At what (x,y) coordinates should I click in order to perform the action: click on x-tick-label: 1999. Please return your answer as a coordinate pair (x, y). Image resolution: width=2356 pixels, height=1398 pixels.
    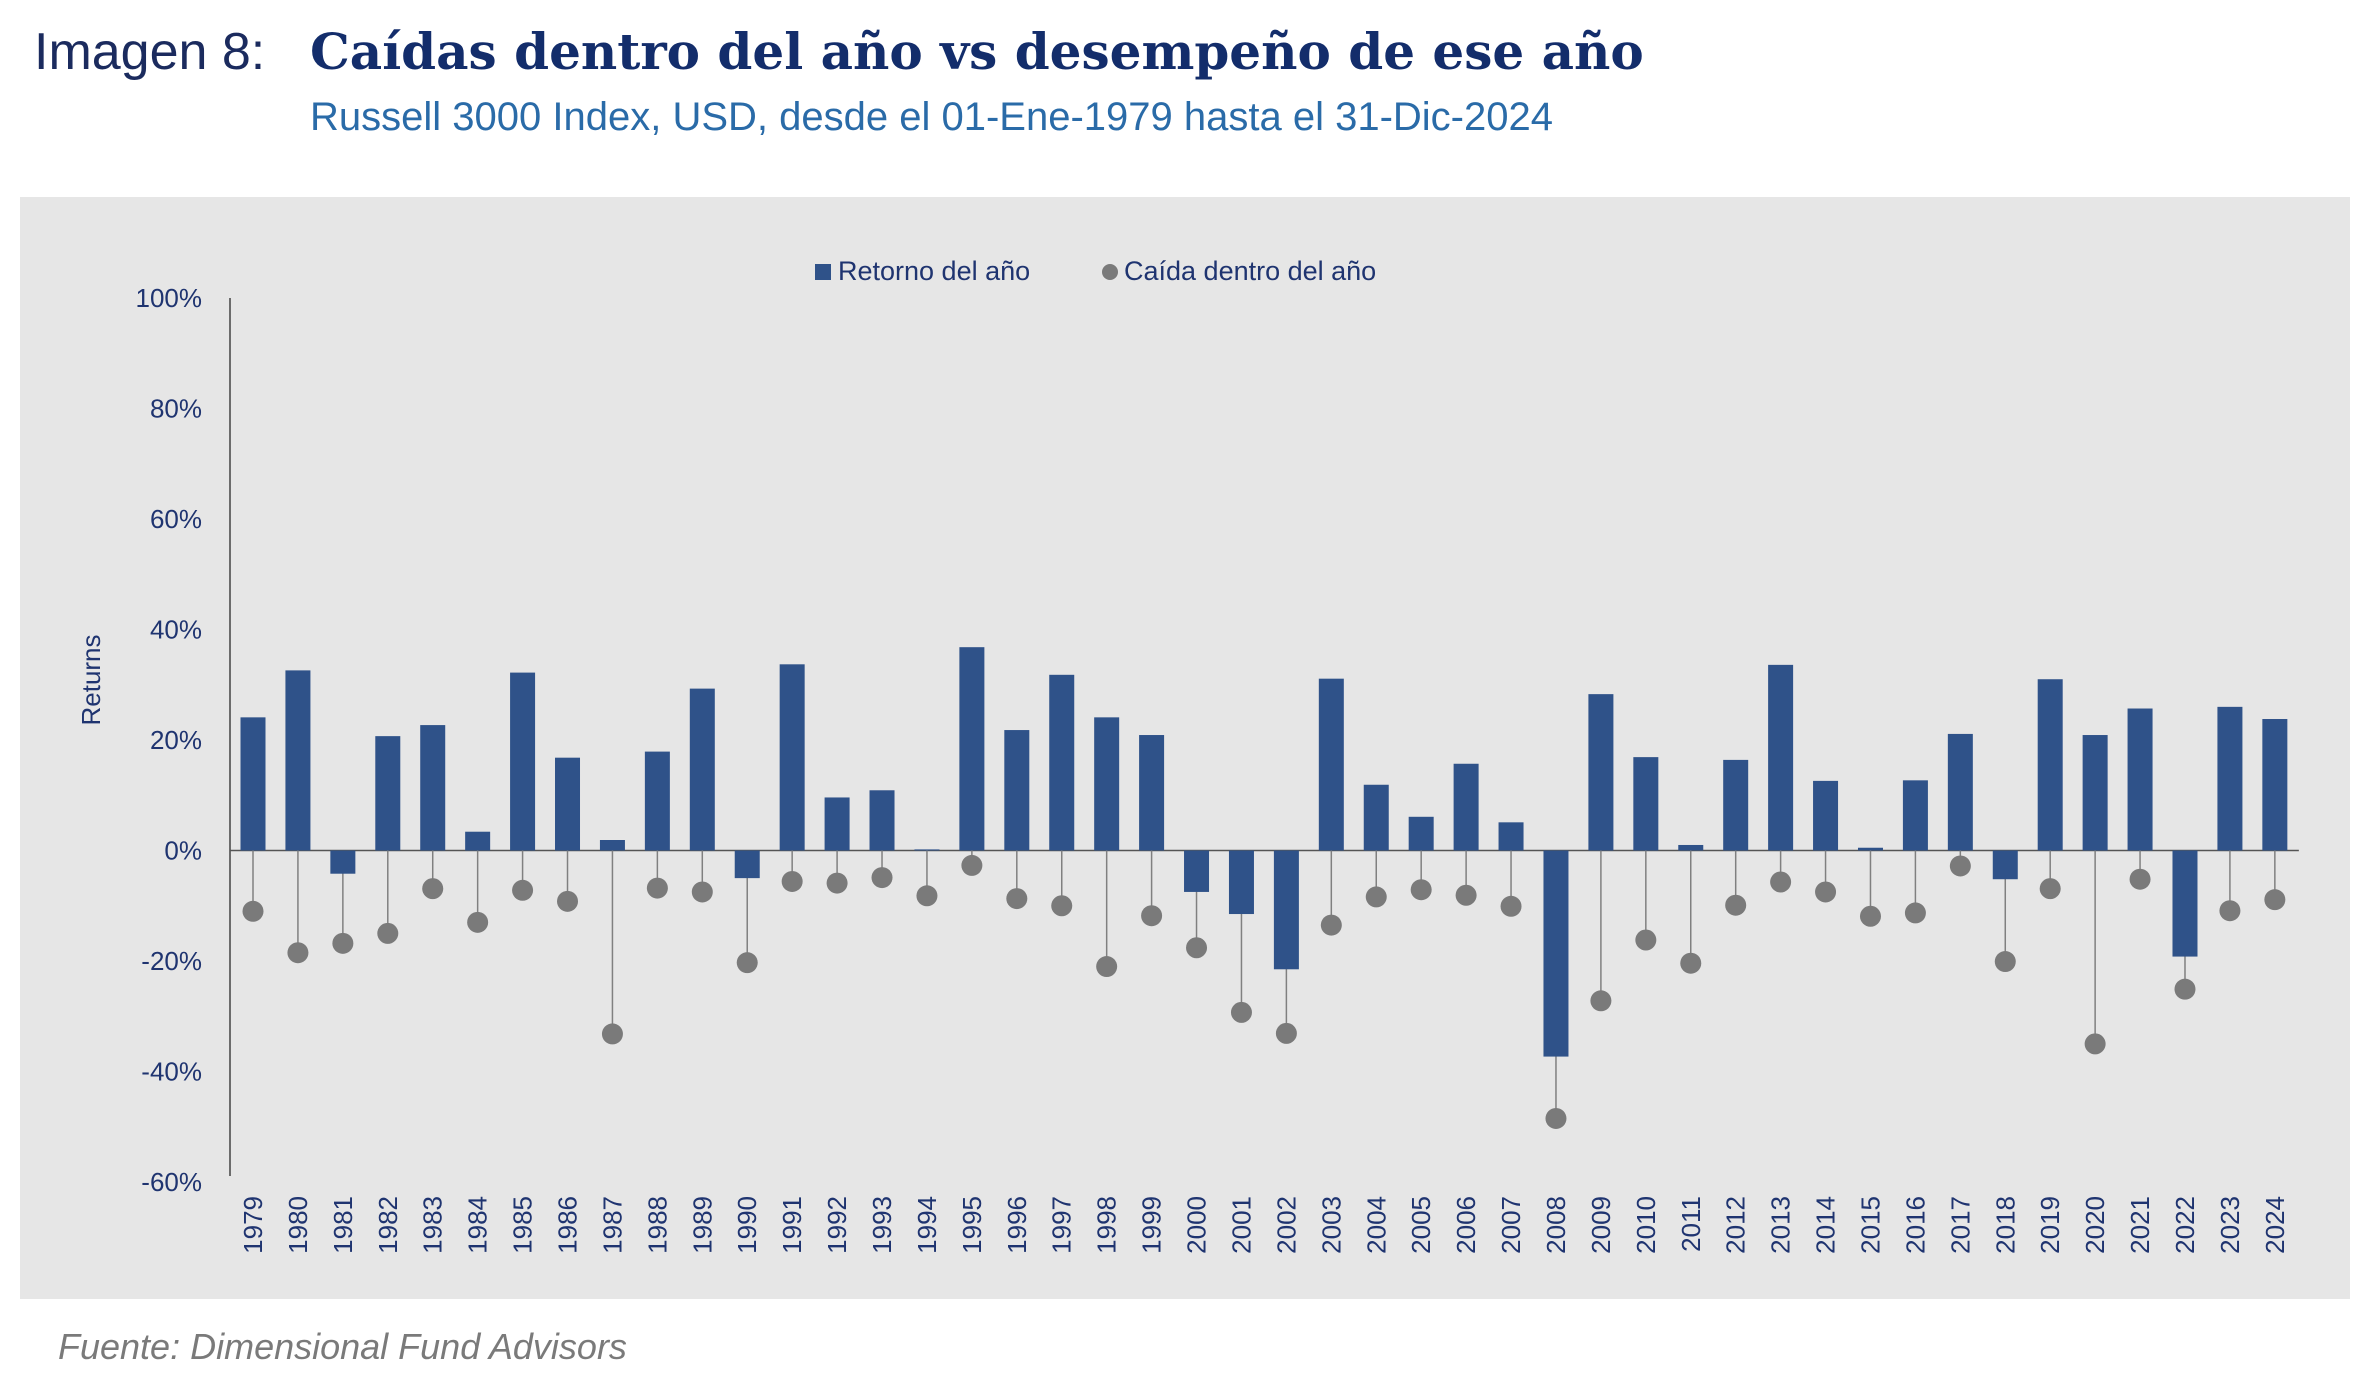
    Looking at the image, I should click on (1152, 1225).